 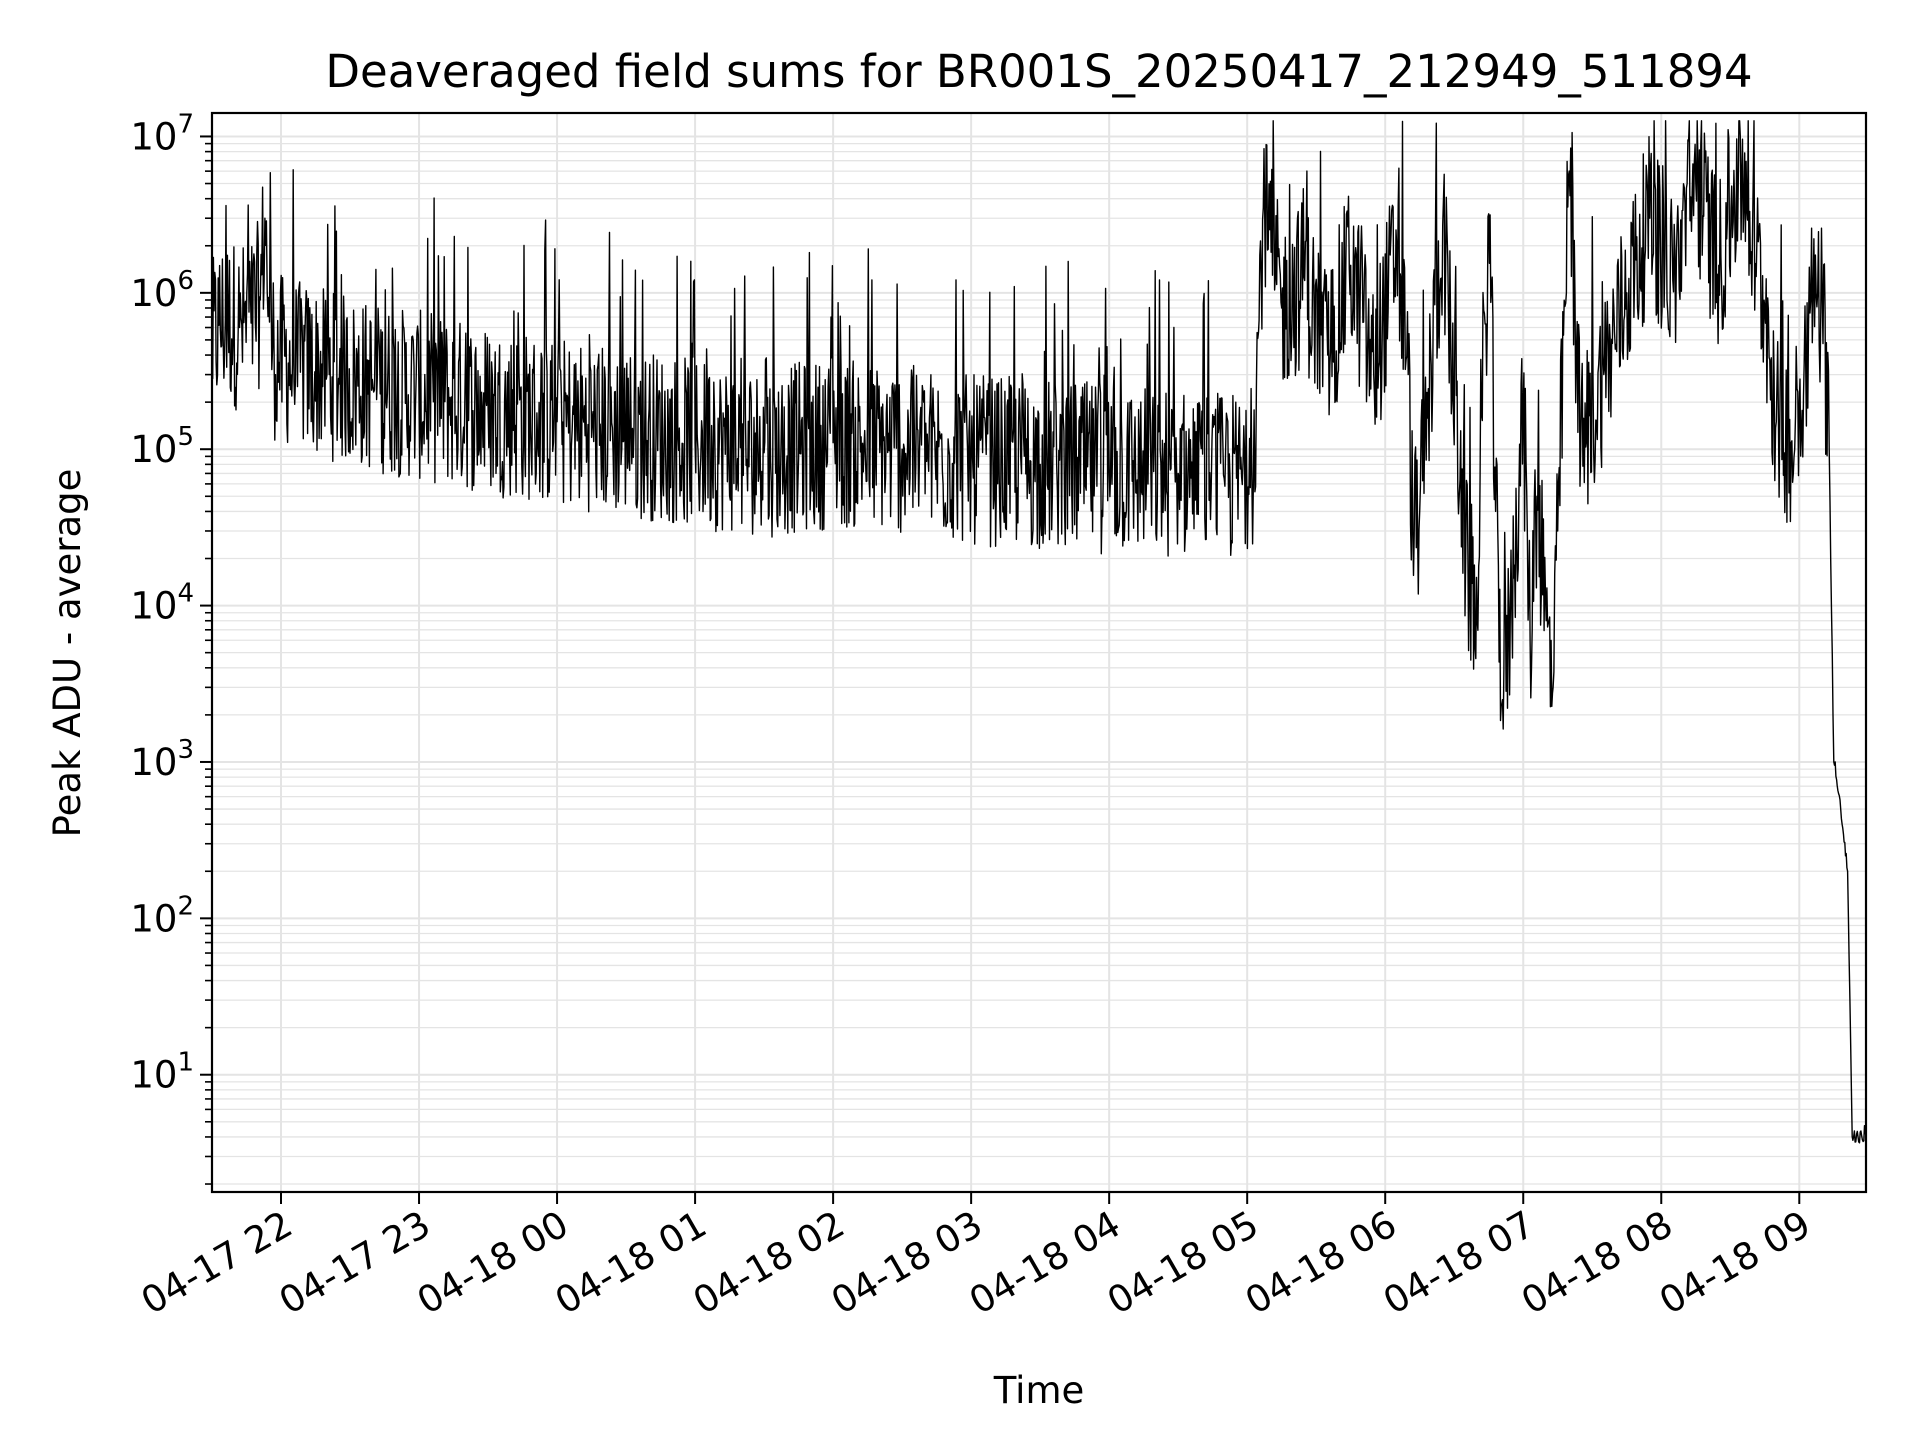 I want to click on y-tick-label: 10², so click(x=162, y=915).